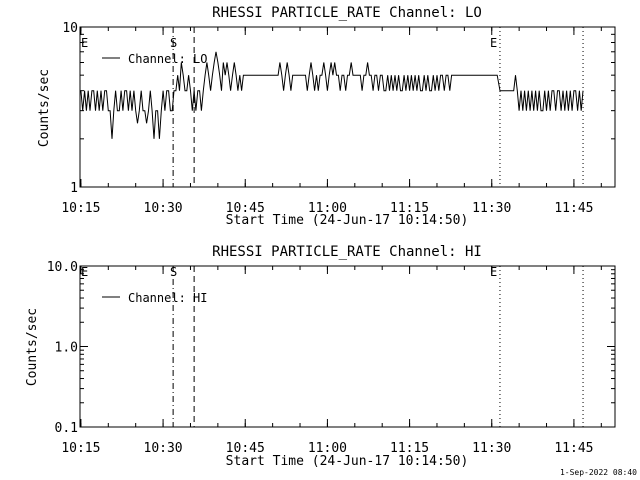 The width and height of the screenshot is (640, 480). I want to click on series-line, so click(332, 95).